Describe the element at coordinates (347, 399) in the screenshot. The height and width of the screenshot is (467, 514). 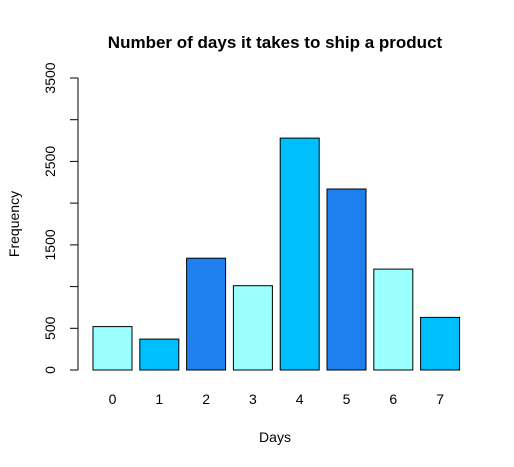
I see `x-tick-label: 5` at that location.